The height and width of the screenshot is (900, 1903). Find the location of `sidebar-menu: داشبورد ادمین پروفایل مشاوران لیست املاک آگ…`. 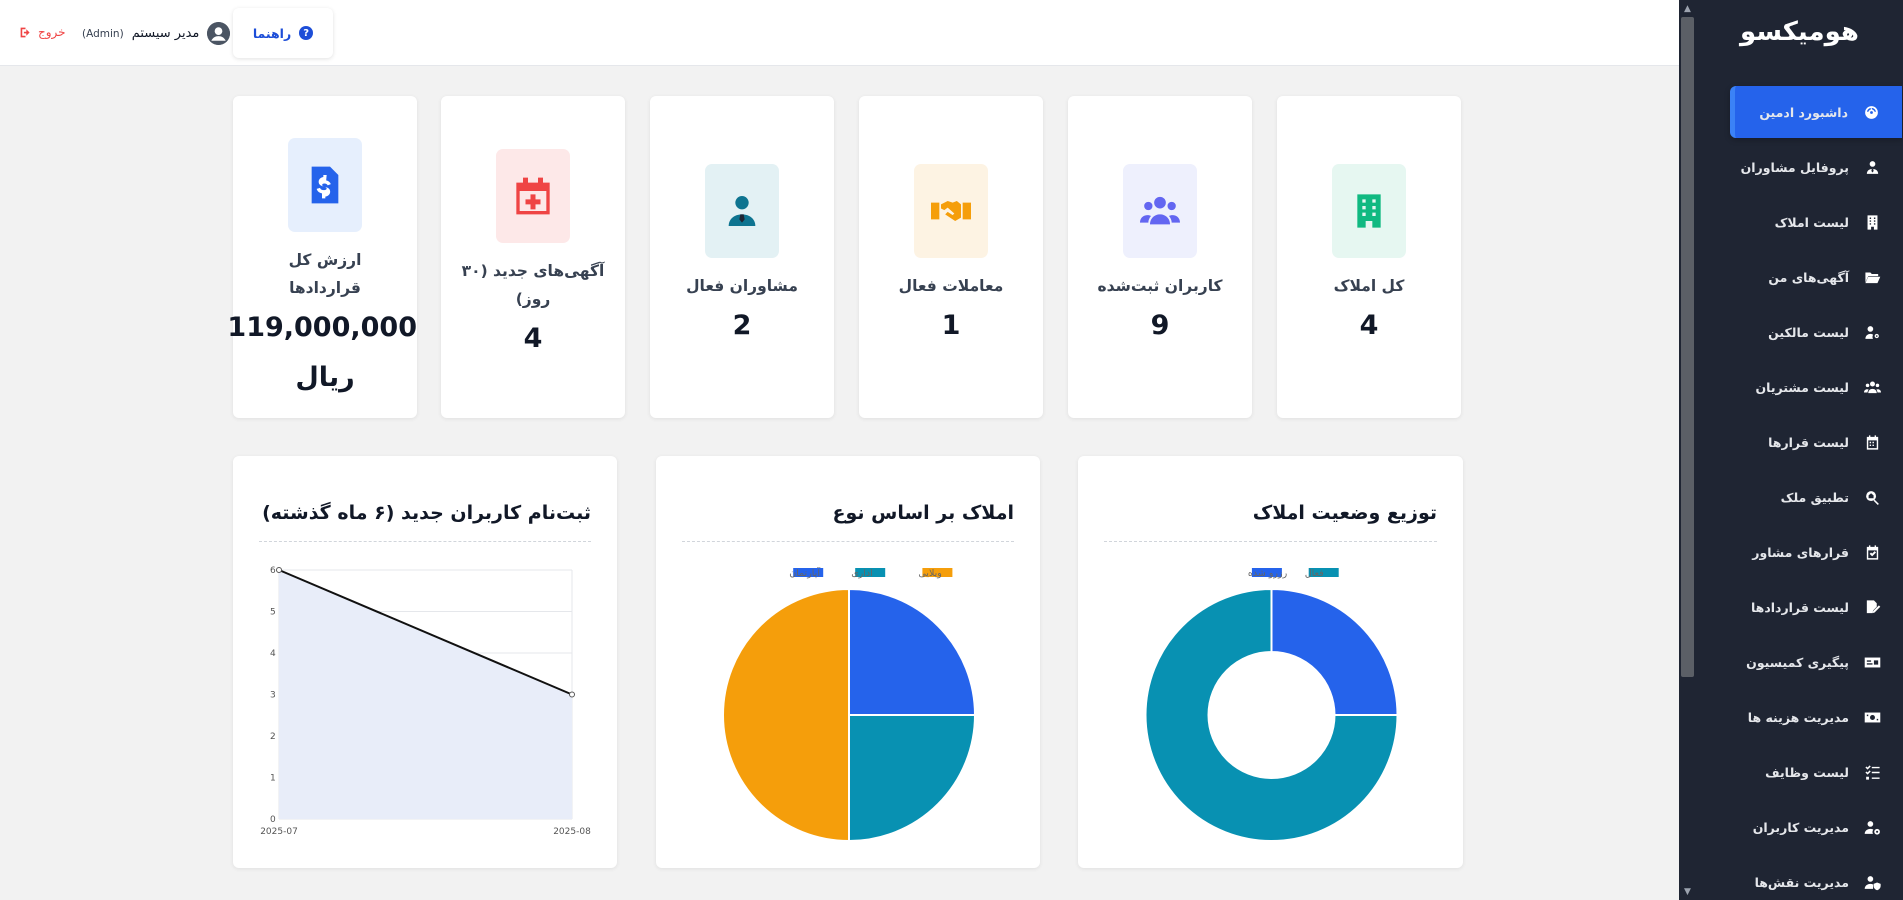

sidebar-menu: داشبورد ادمین پروفایل مشاوران لیست املاک آگ… is located at coordinates (1799, 493).